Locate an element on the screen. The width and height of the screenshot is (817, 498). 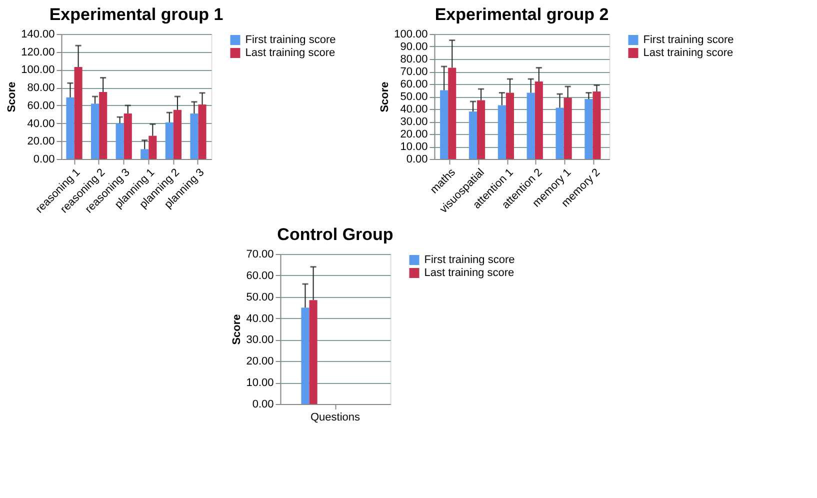
y-tick-label: 120.00 is located at coordinates (38, 52).